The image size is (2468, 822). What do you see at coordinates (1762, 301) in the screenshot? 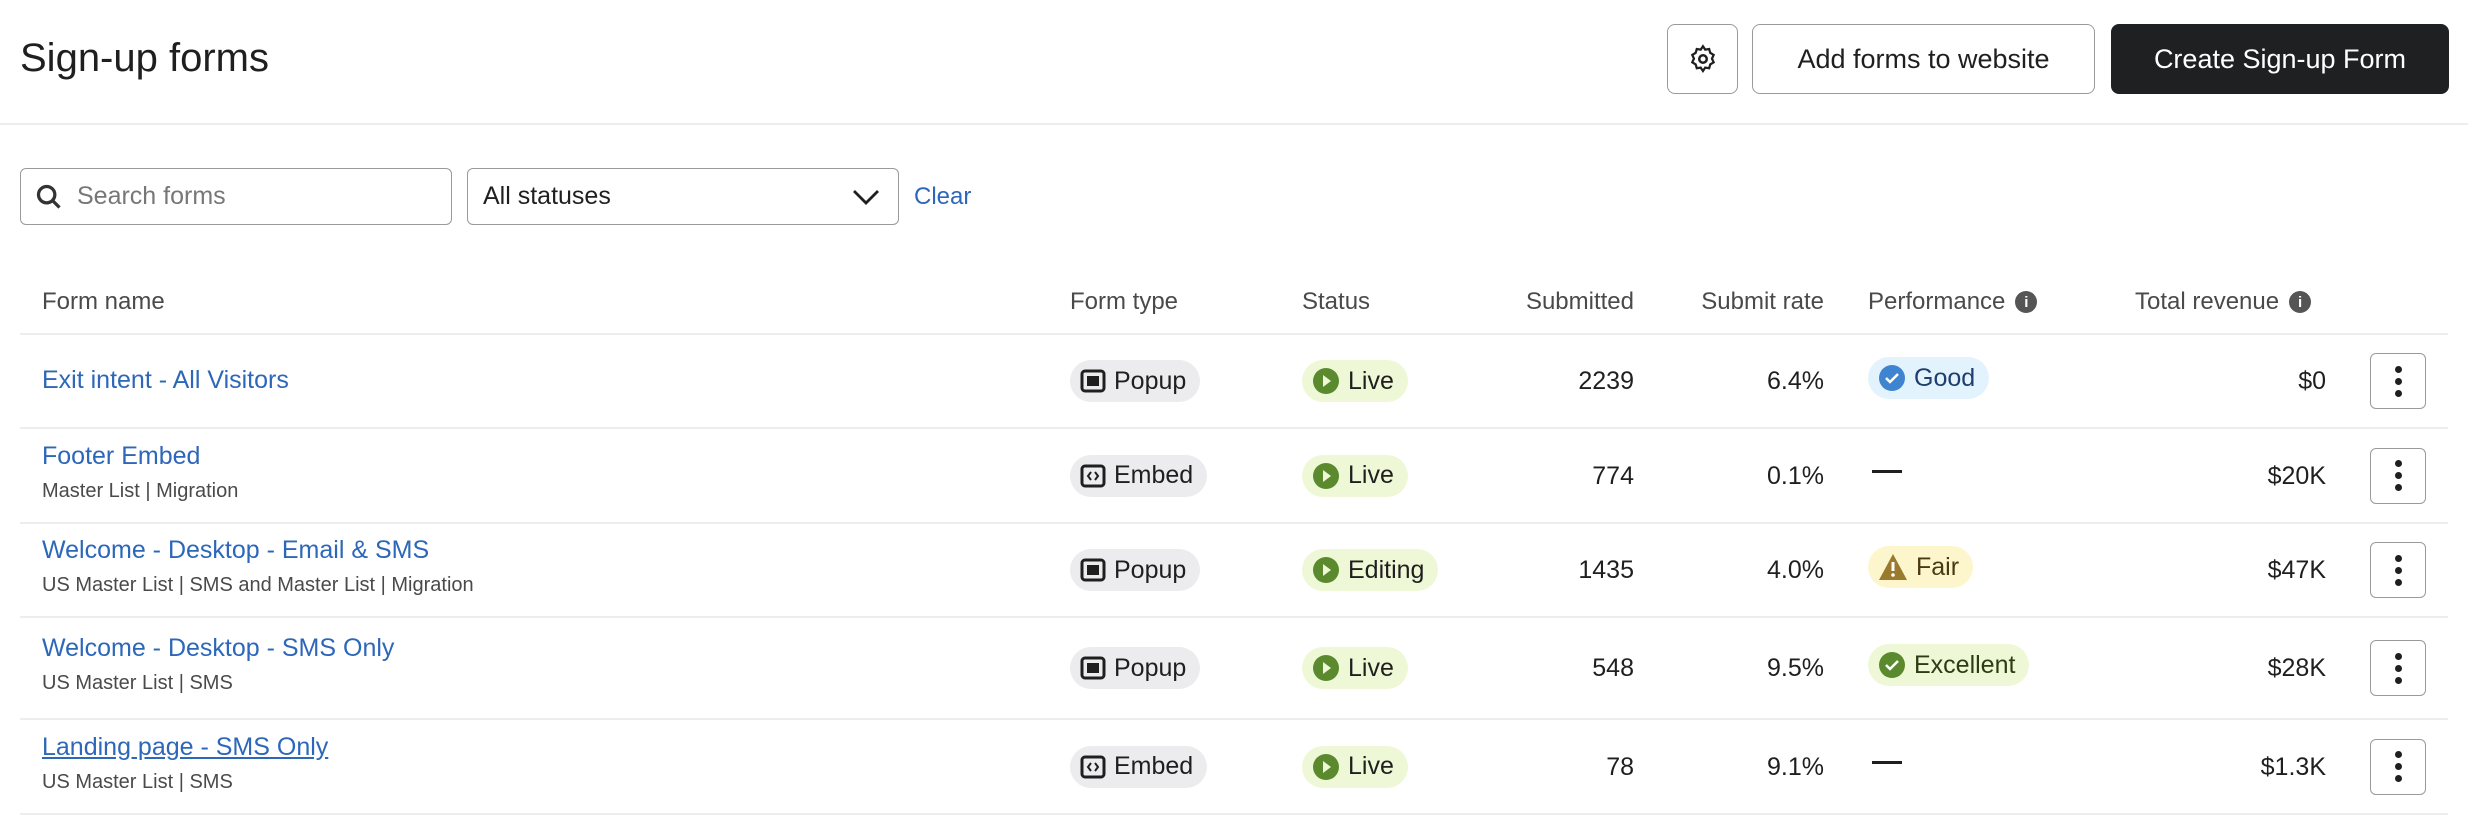
I see `column-header-submit-rate: Submit rate` at bounding box center [1762, 301].